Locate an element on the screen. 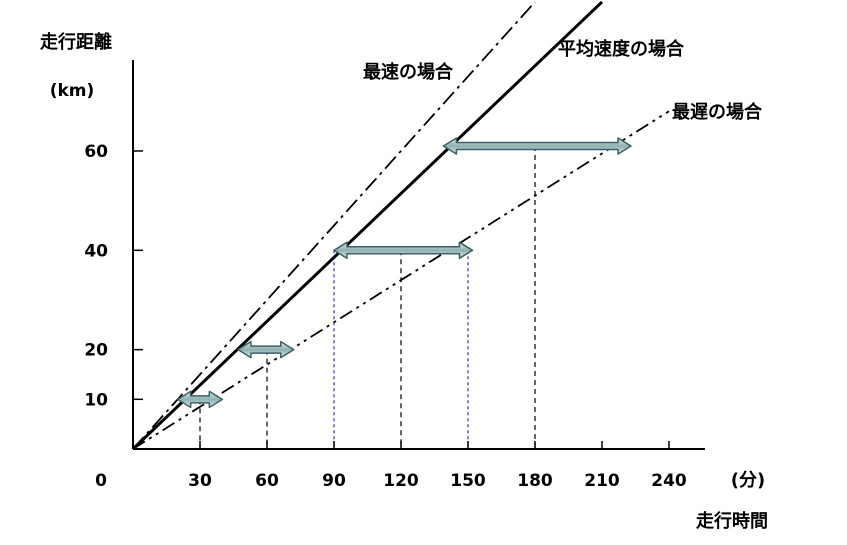 This screenshot has height=545, width=847. series-label-average: 平均速度の場合 is located at coordinates (621, 49).